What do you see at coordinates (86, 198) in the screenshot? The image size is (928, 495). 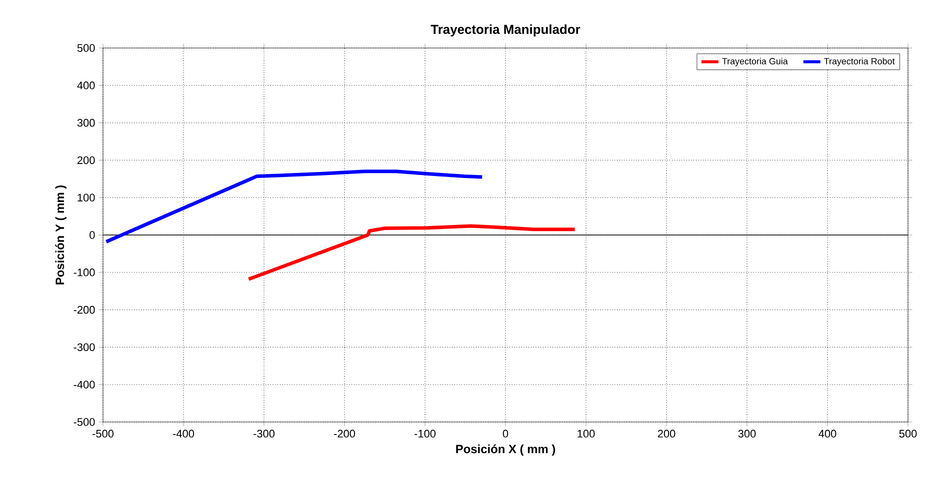 I see `y-tick-label: 100` at bounding box center [86, 198].